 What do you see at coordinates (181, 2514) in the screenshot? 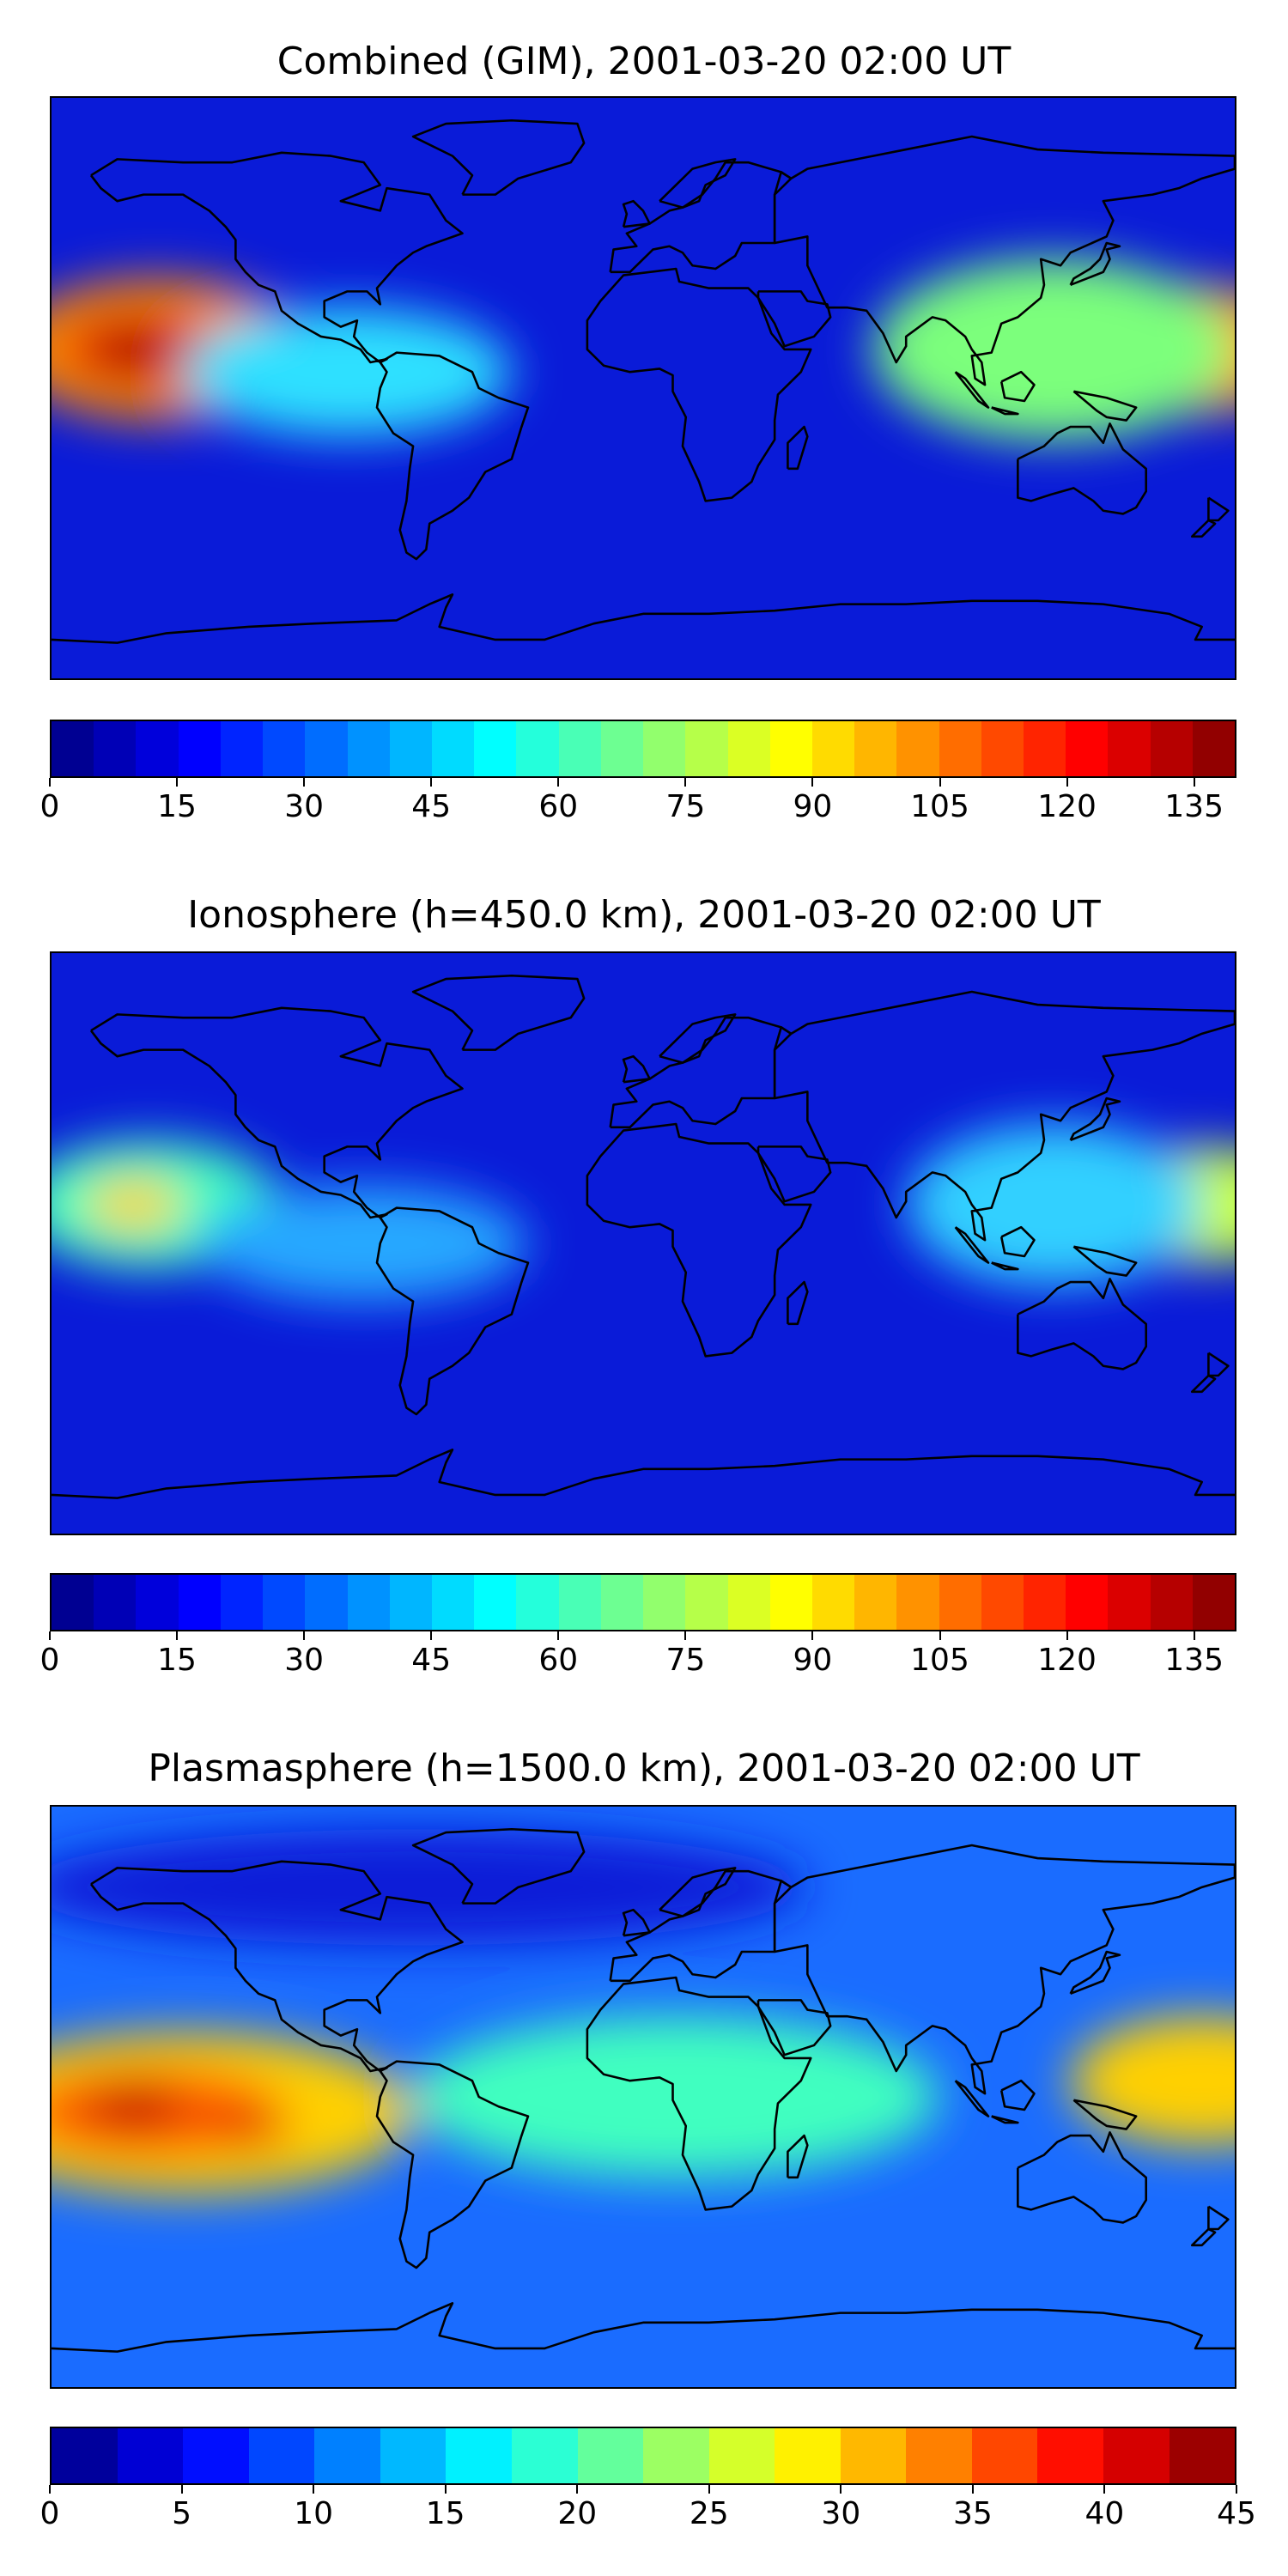
I see `colorbar-tick-label: 5` at bounding box center [181, 2514].